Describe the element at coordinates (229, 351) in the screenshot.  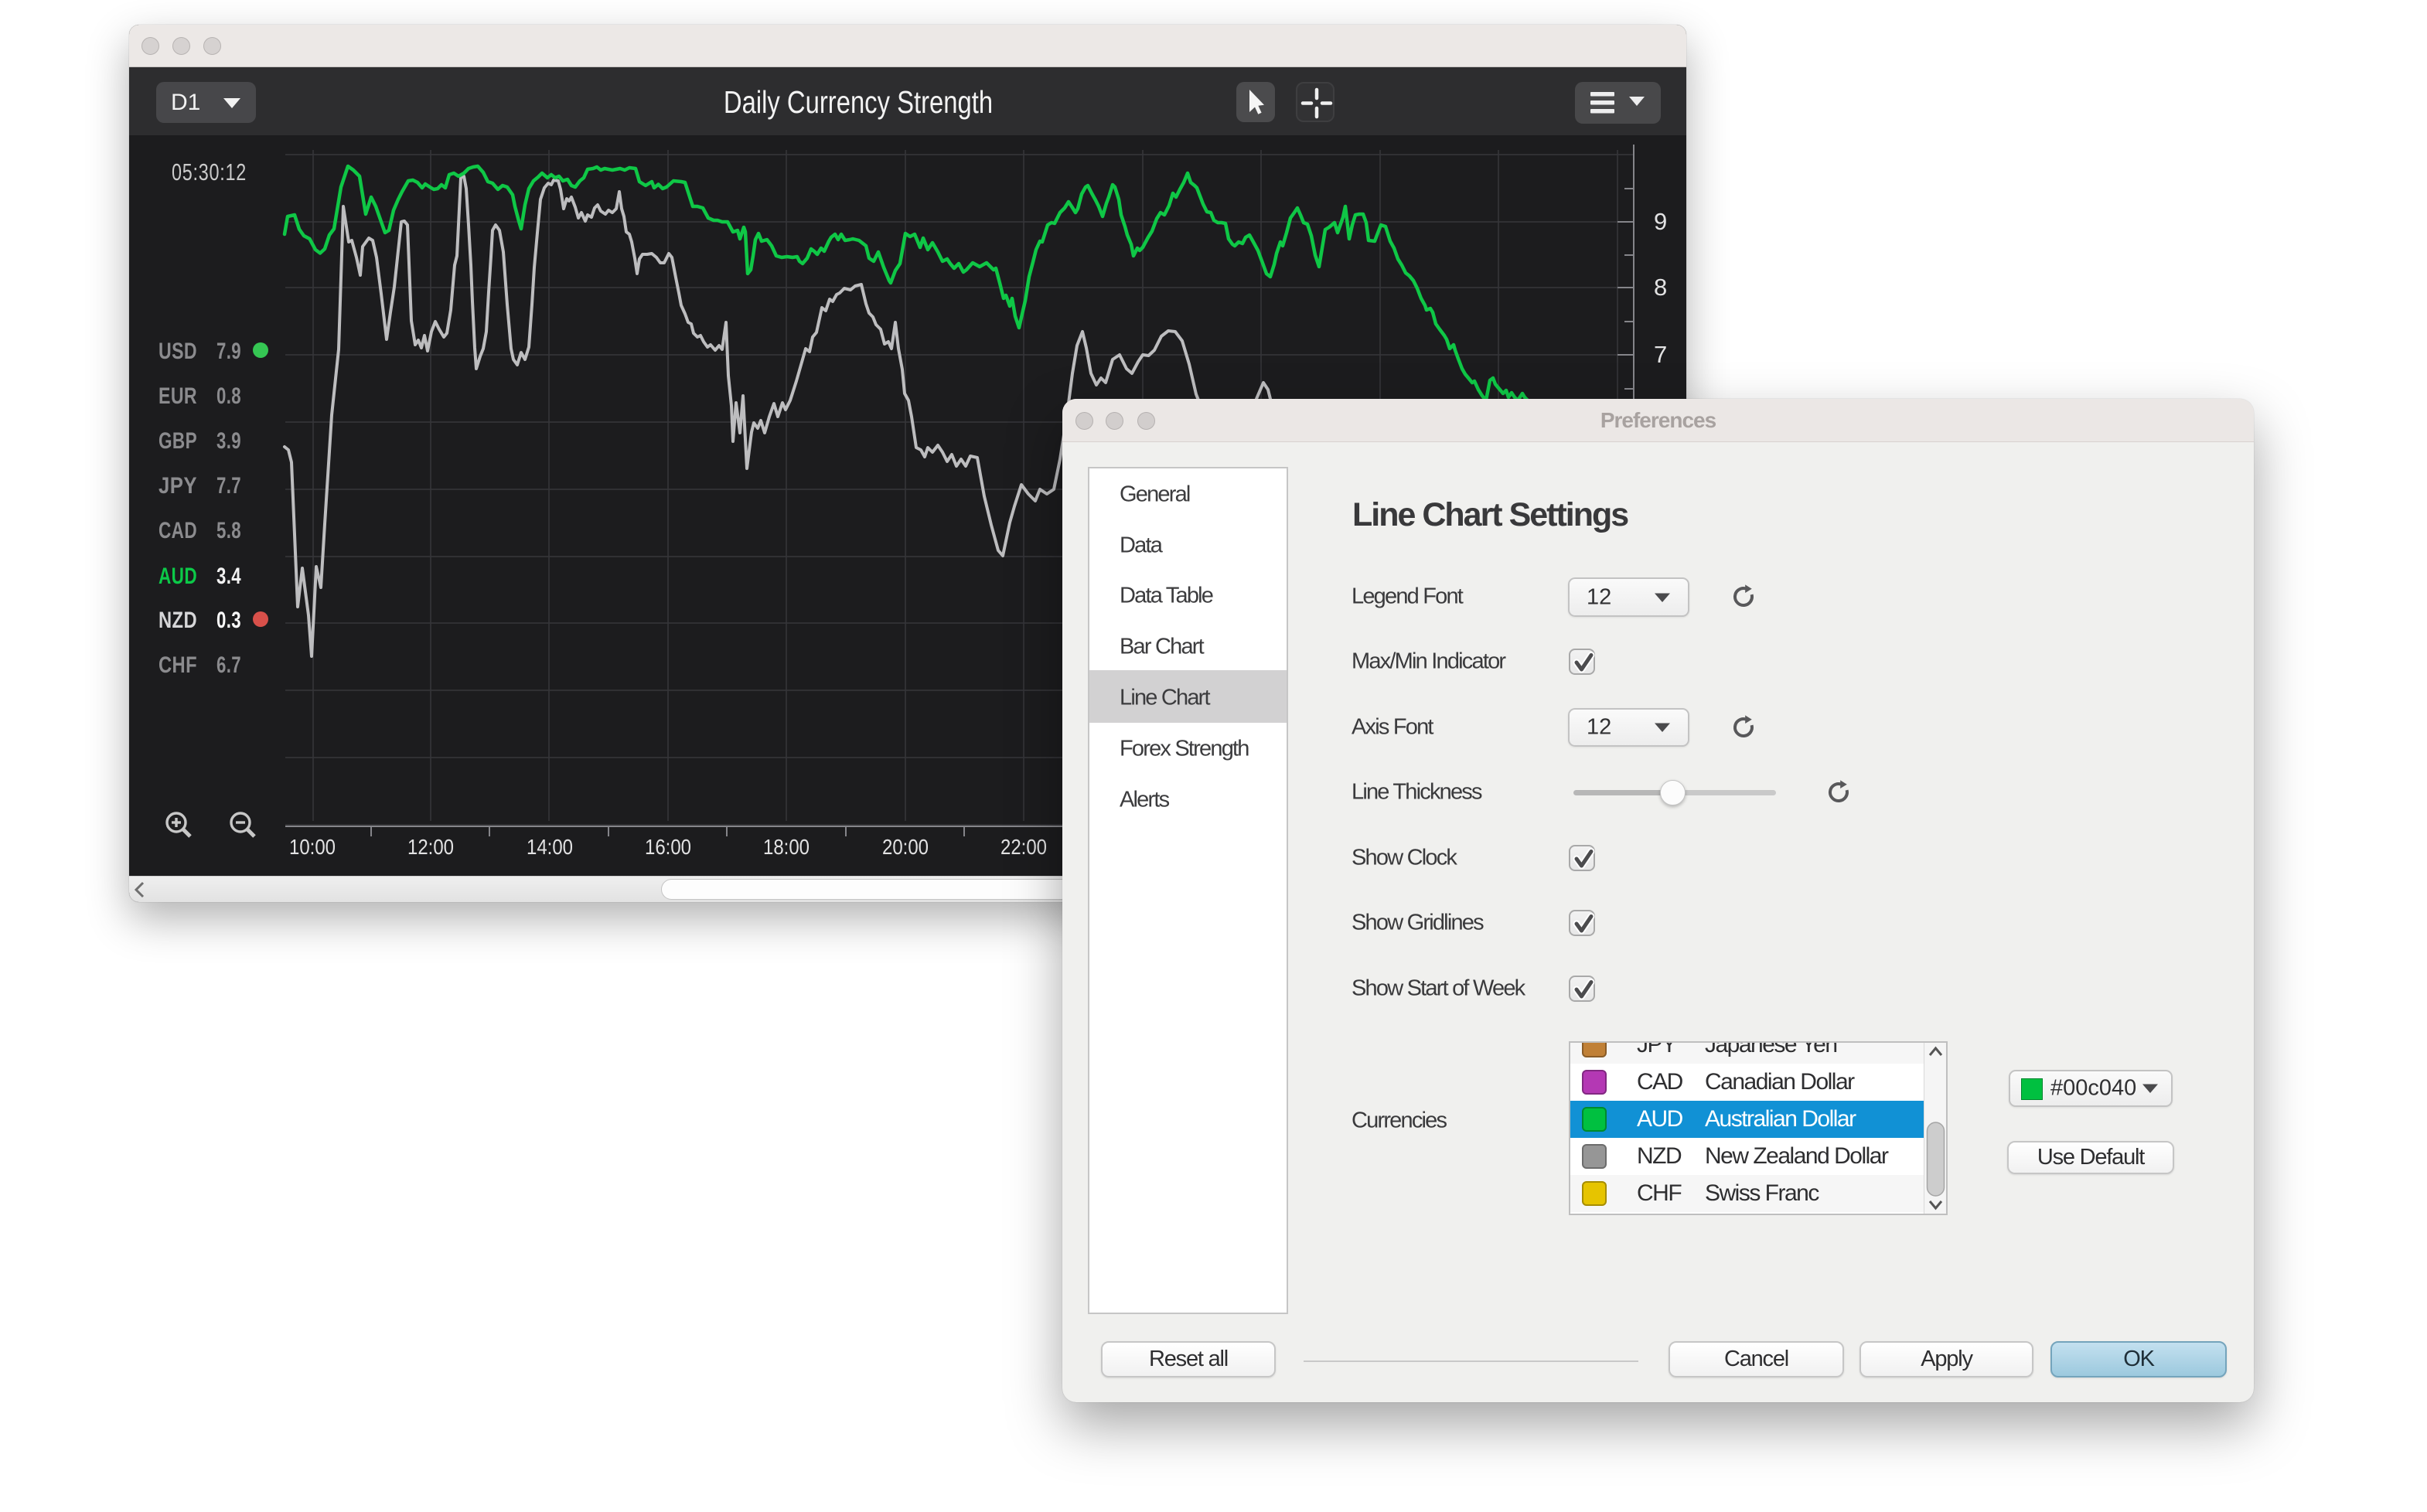
I see `svg-text: 7.9` at that location.